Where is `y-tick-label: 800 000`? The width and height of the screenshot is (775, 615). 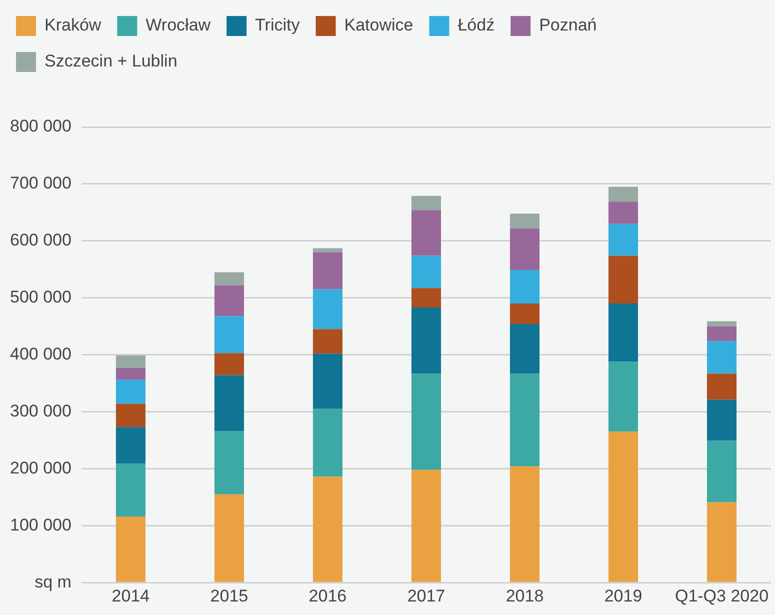
y-tick-label: 800 000 is located at coordinates (41, 126).